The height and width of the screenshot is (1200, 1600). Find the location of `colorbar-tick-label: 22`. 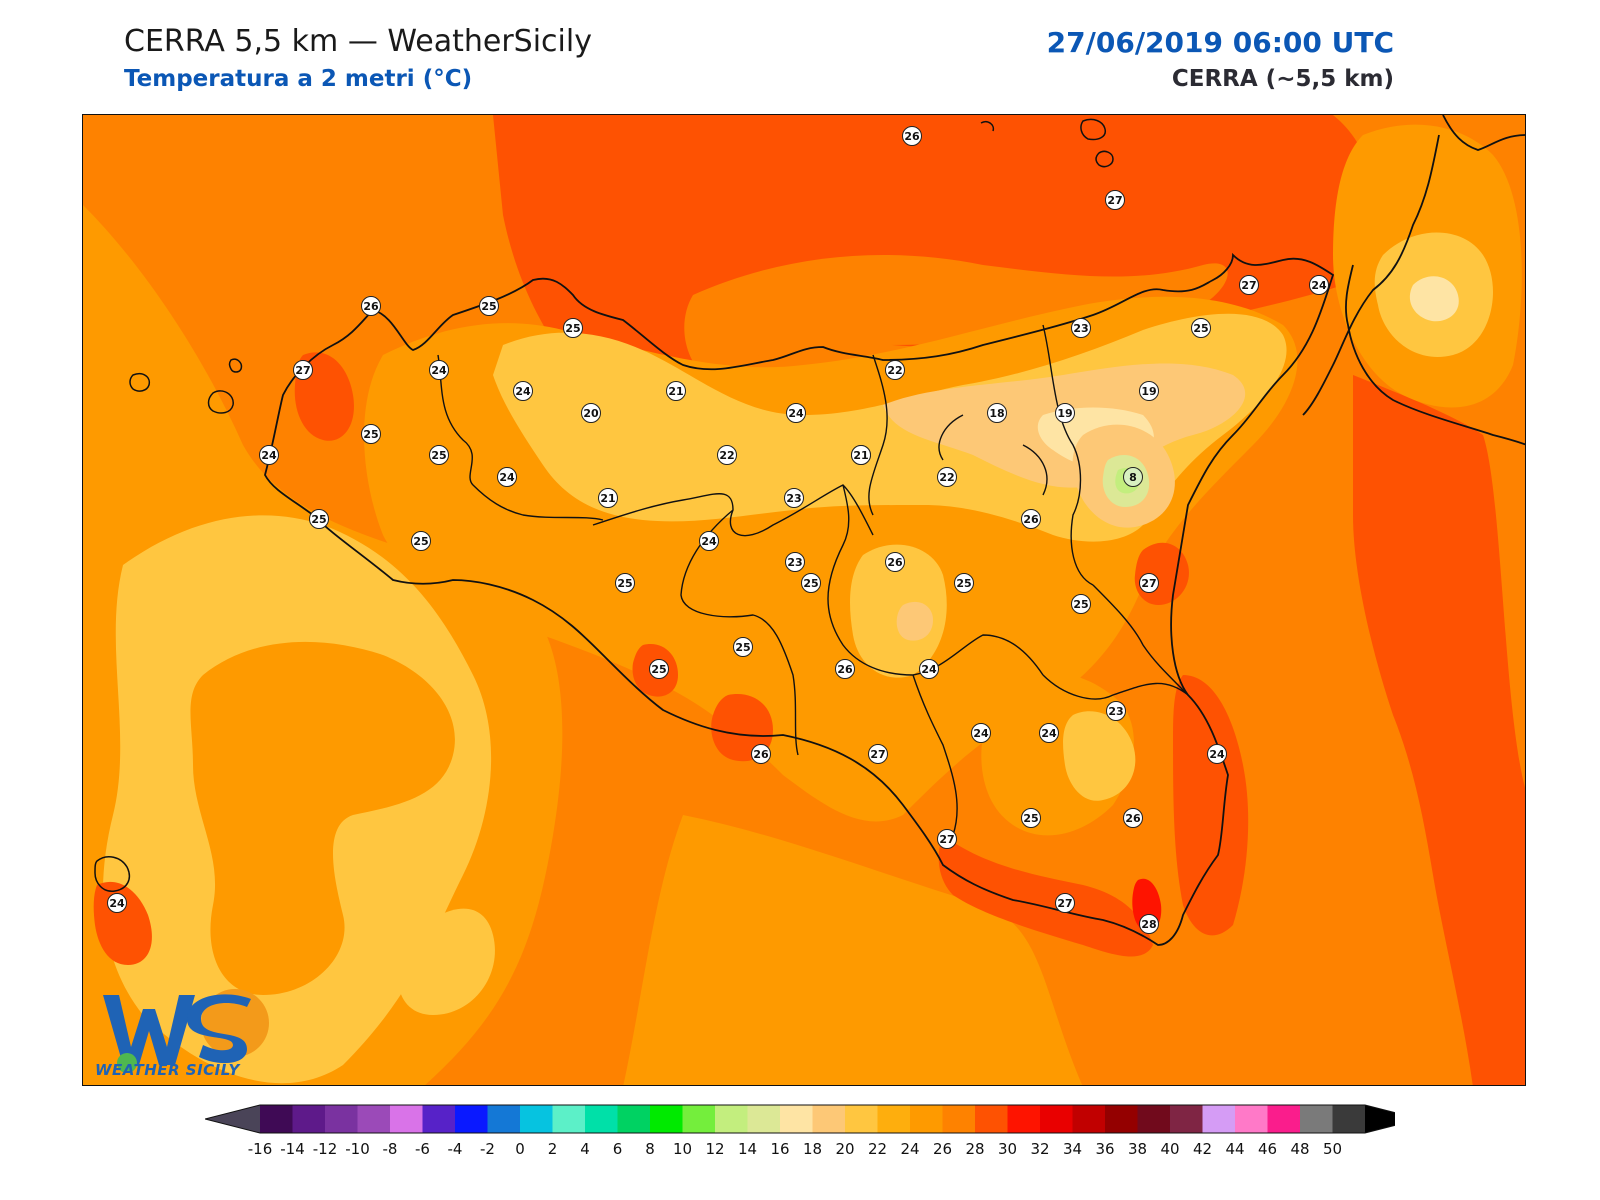

colorbar-tick-label: 22 is located at coordinates (877, 1149).